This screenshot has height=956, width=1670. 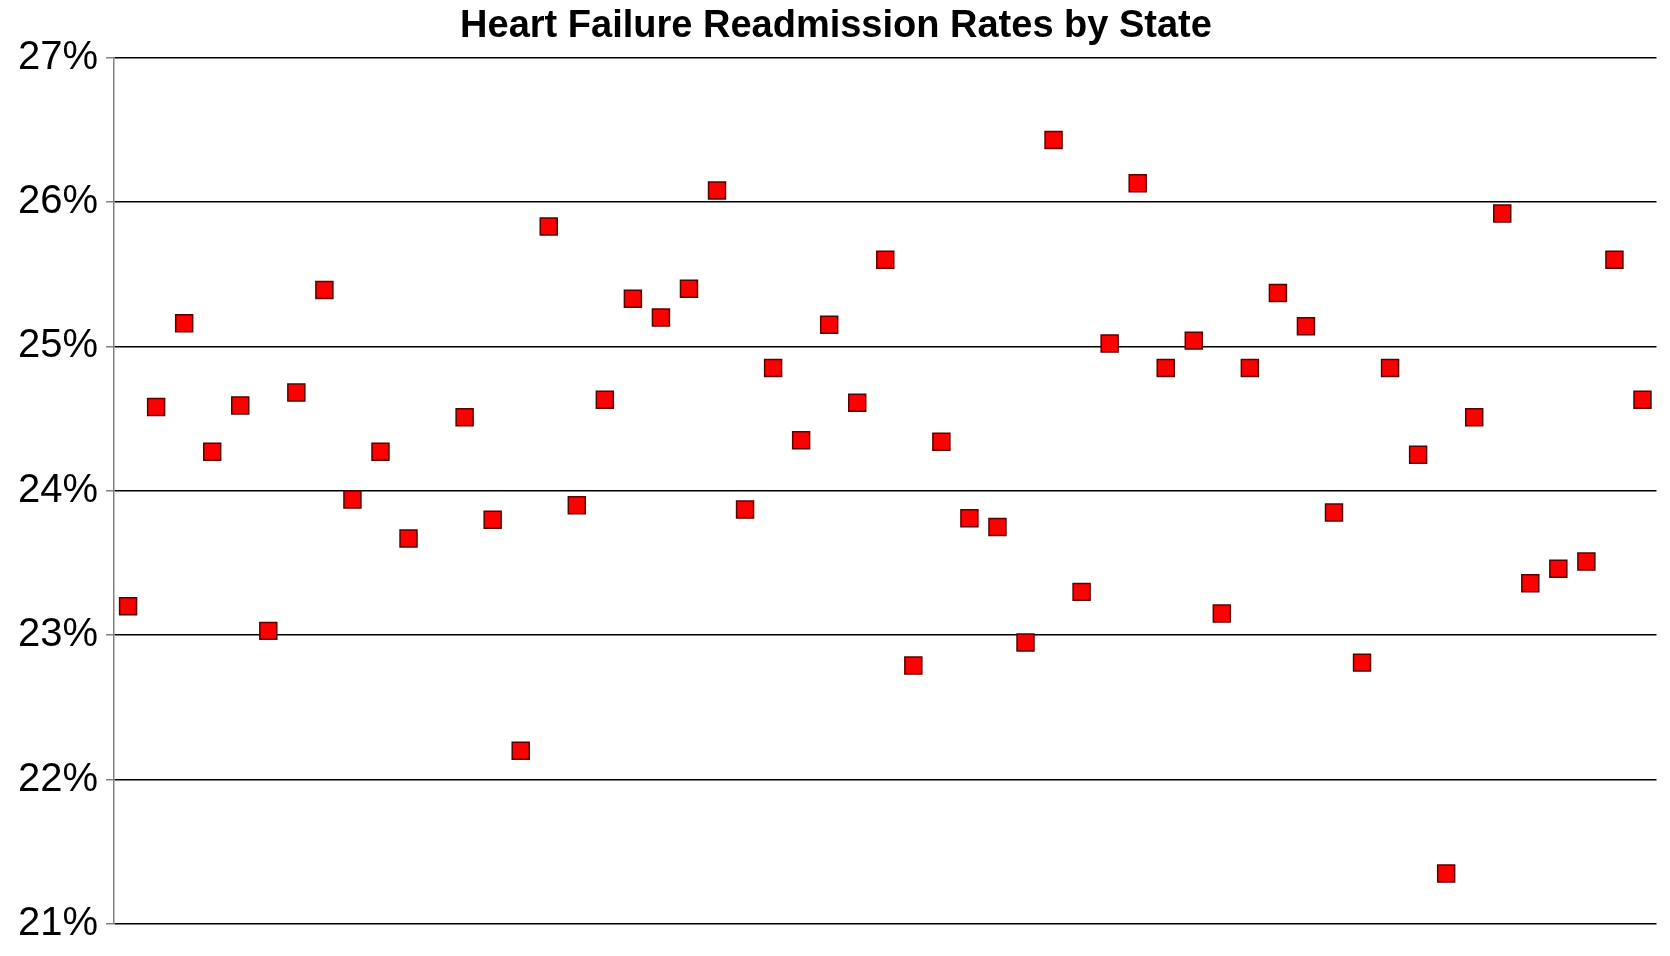 What do you see at coordinates (58, 199) in the screenshot?
I see `y-tick-label: 26%` at bounding box center [58, 199].